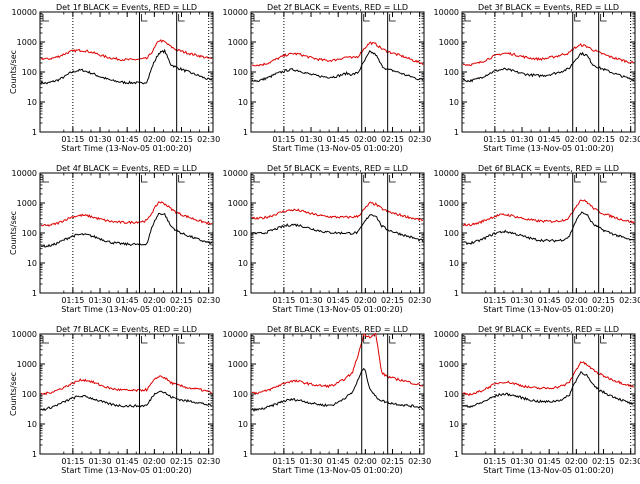 Image resolution: width=640 pixels, height=484 pixels. Describe the element at coordinates (337, 7) in the screenshot. I see `panel-title: Det 2f BLACK = Events, RED = LLD` at that location.